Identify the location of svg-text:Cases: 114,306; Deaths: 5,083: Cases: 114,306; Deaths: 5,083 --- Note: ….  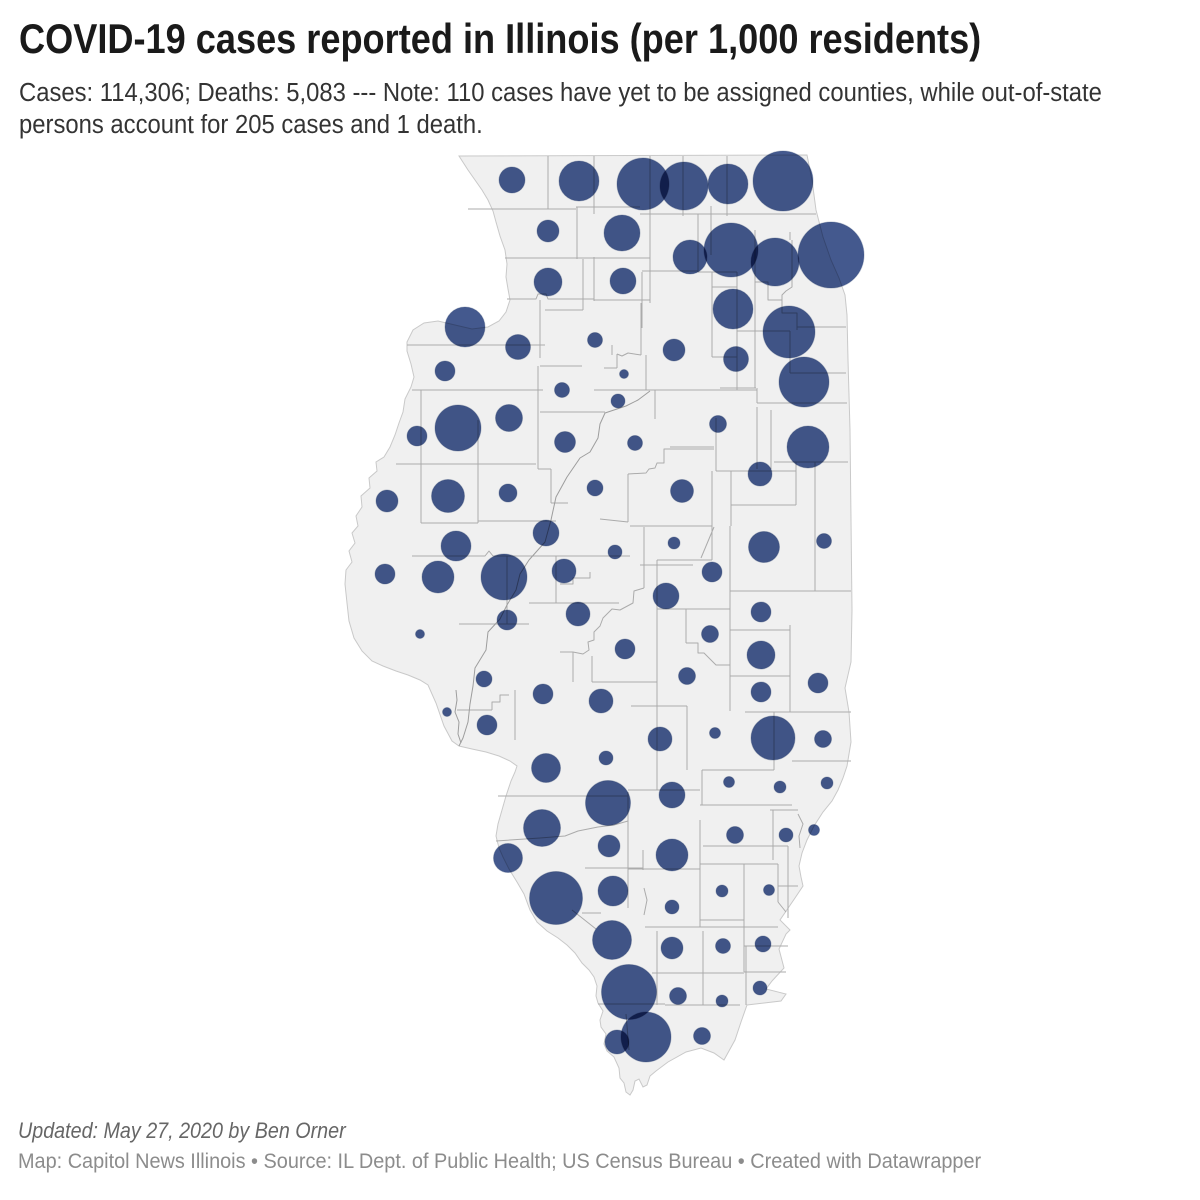
(560, 92).